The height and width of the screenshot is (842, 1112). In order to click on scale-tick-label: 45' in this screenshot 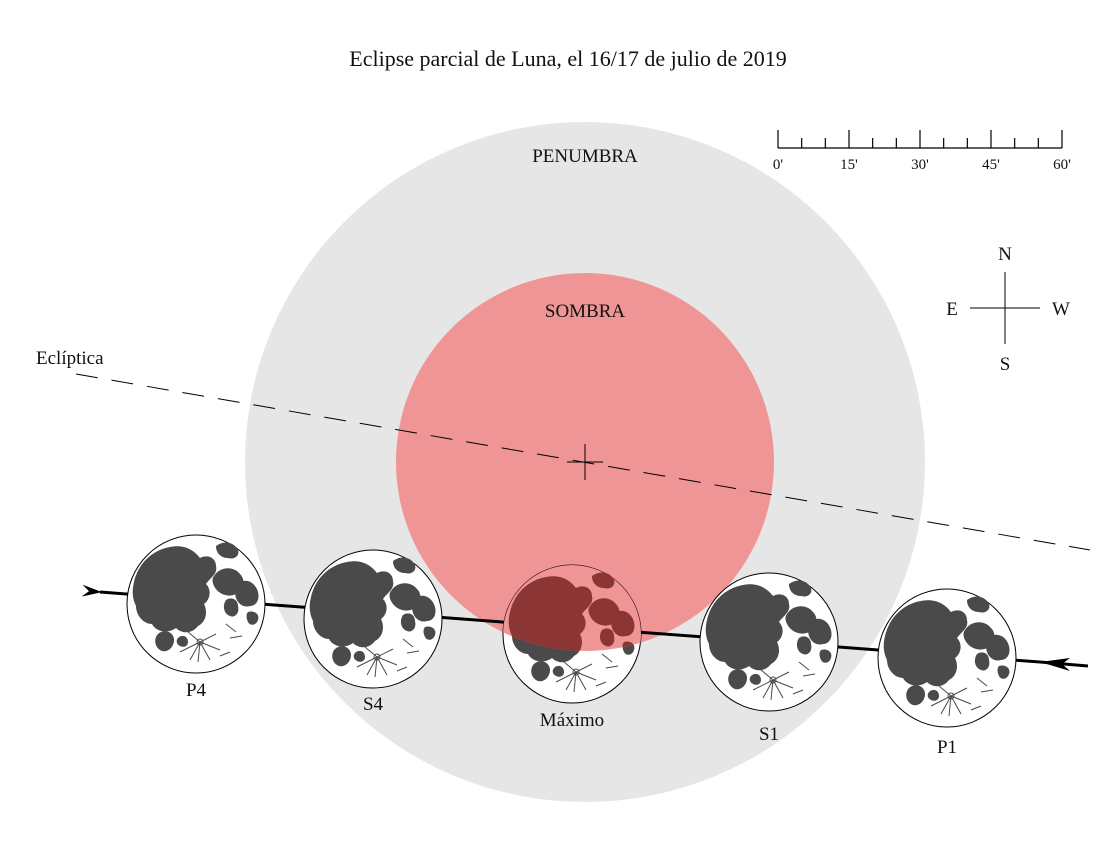, I will do `click(991, 165)`.